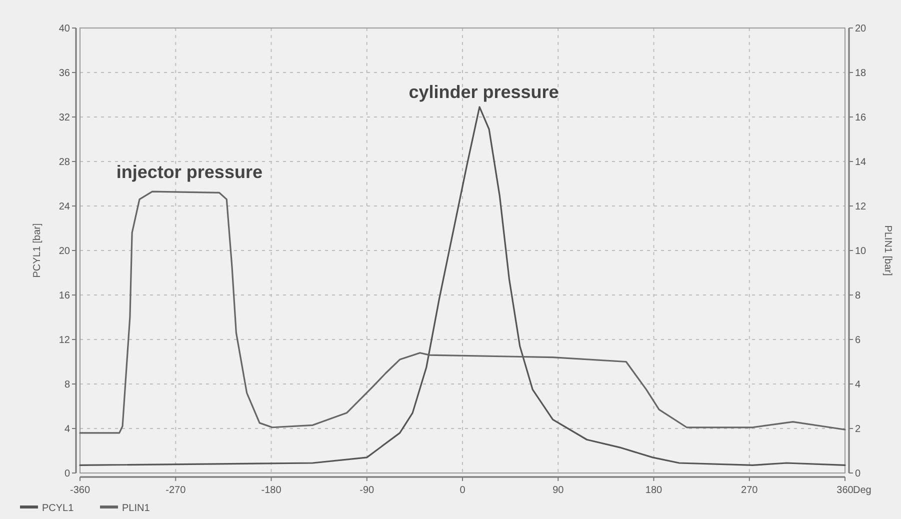  Describe the element at coordinates (858, 429) in the screenshot. I see `y2-tick-label: 2` at that location.